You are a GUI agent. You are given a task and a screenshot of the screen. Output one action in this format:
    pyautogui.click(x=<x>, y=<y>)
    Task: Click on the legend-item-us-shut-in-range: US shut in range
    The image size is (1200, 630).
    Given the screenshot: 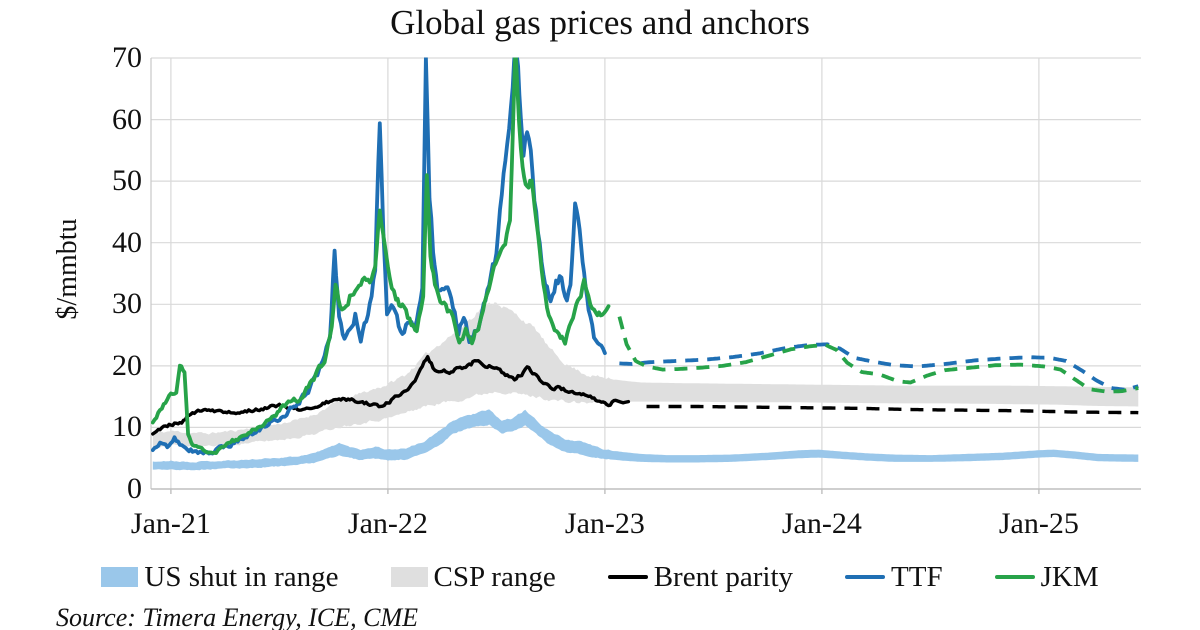 What is the action you would take?
    pyautogui.click(x=220, y=577)
    